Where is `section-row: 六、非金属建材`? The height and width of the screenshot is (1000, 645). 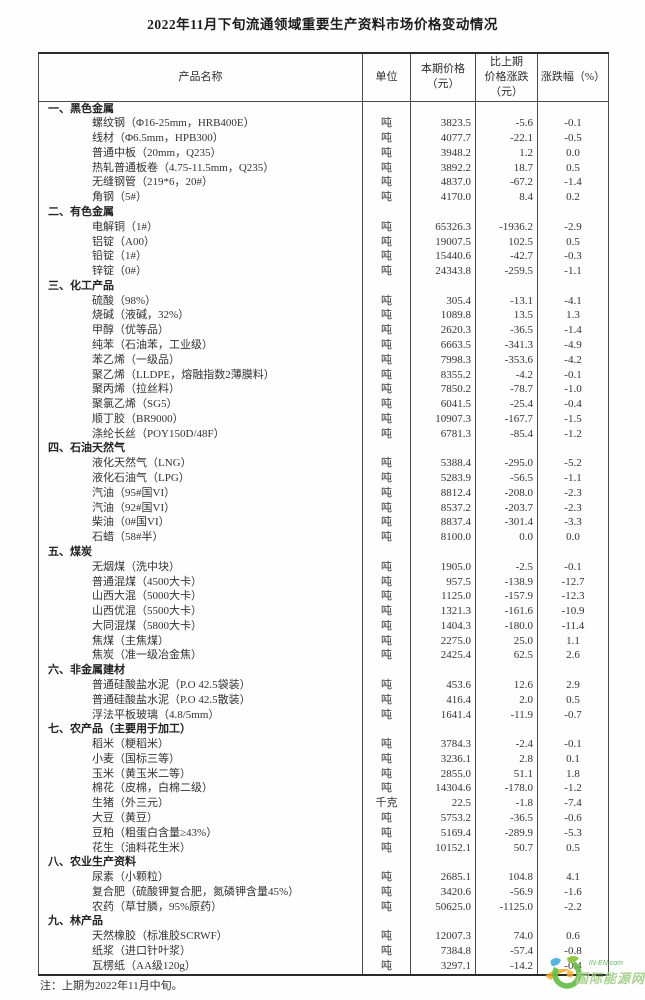
section-row: 六、非金属建材 is located at coordinates (323, 670).